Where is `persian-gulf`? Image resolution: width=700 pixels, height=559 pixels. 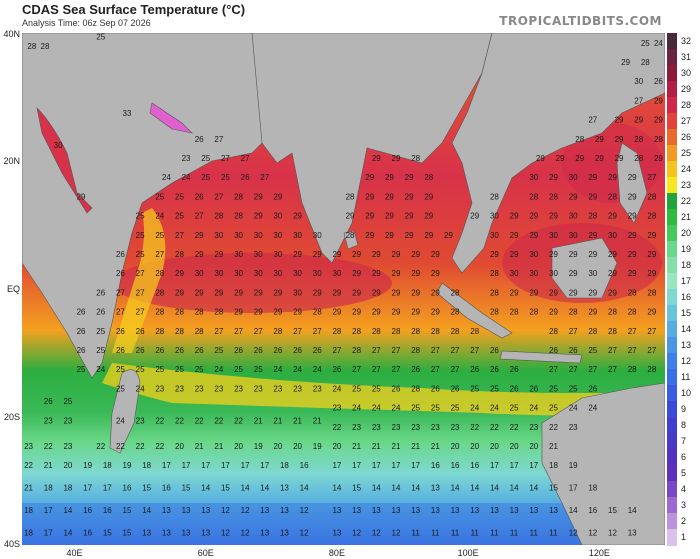
persian-gulf is located at coordinates (171, 118).